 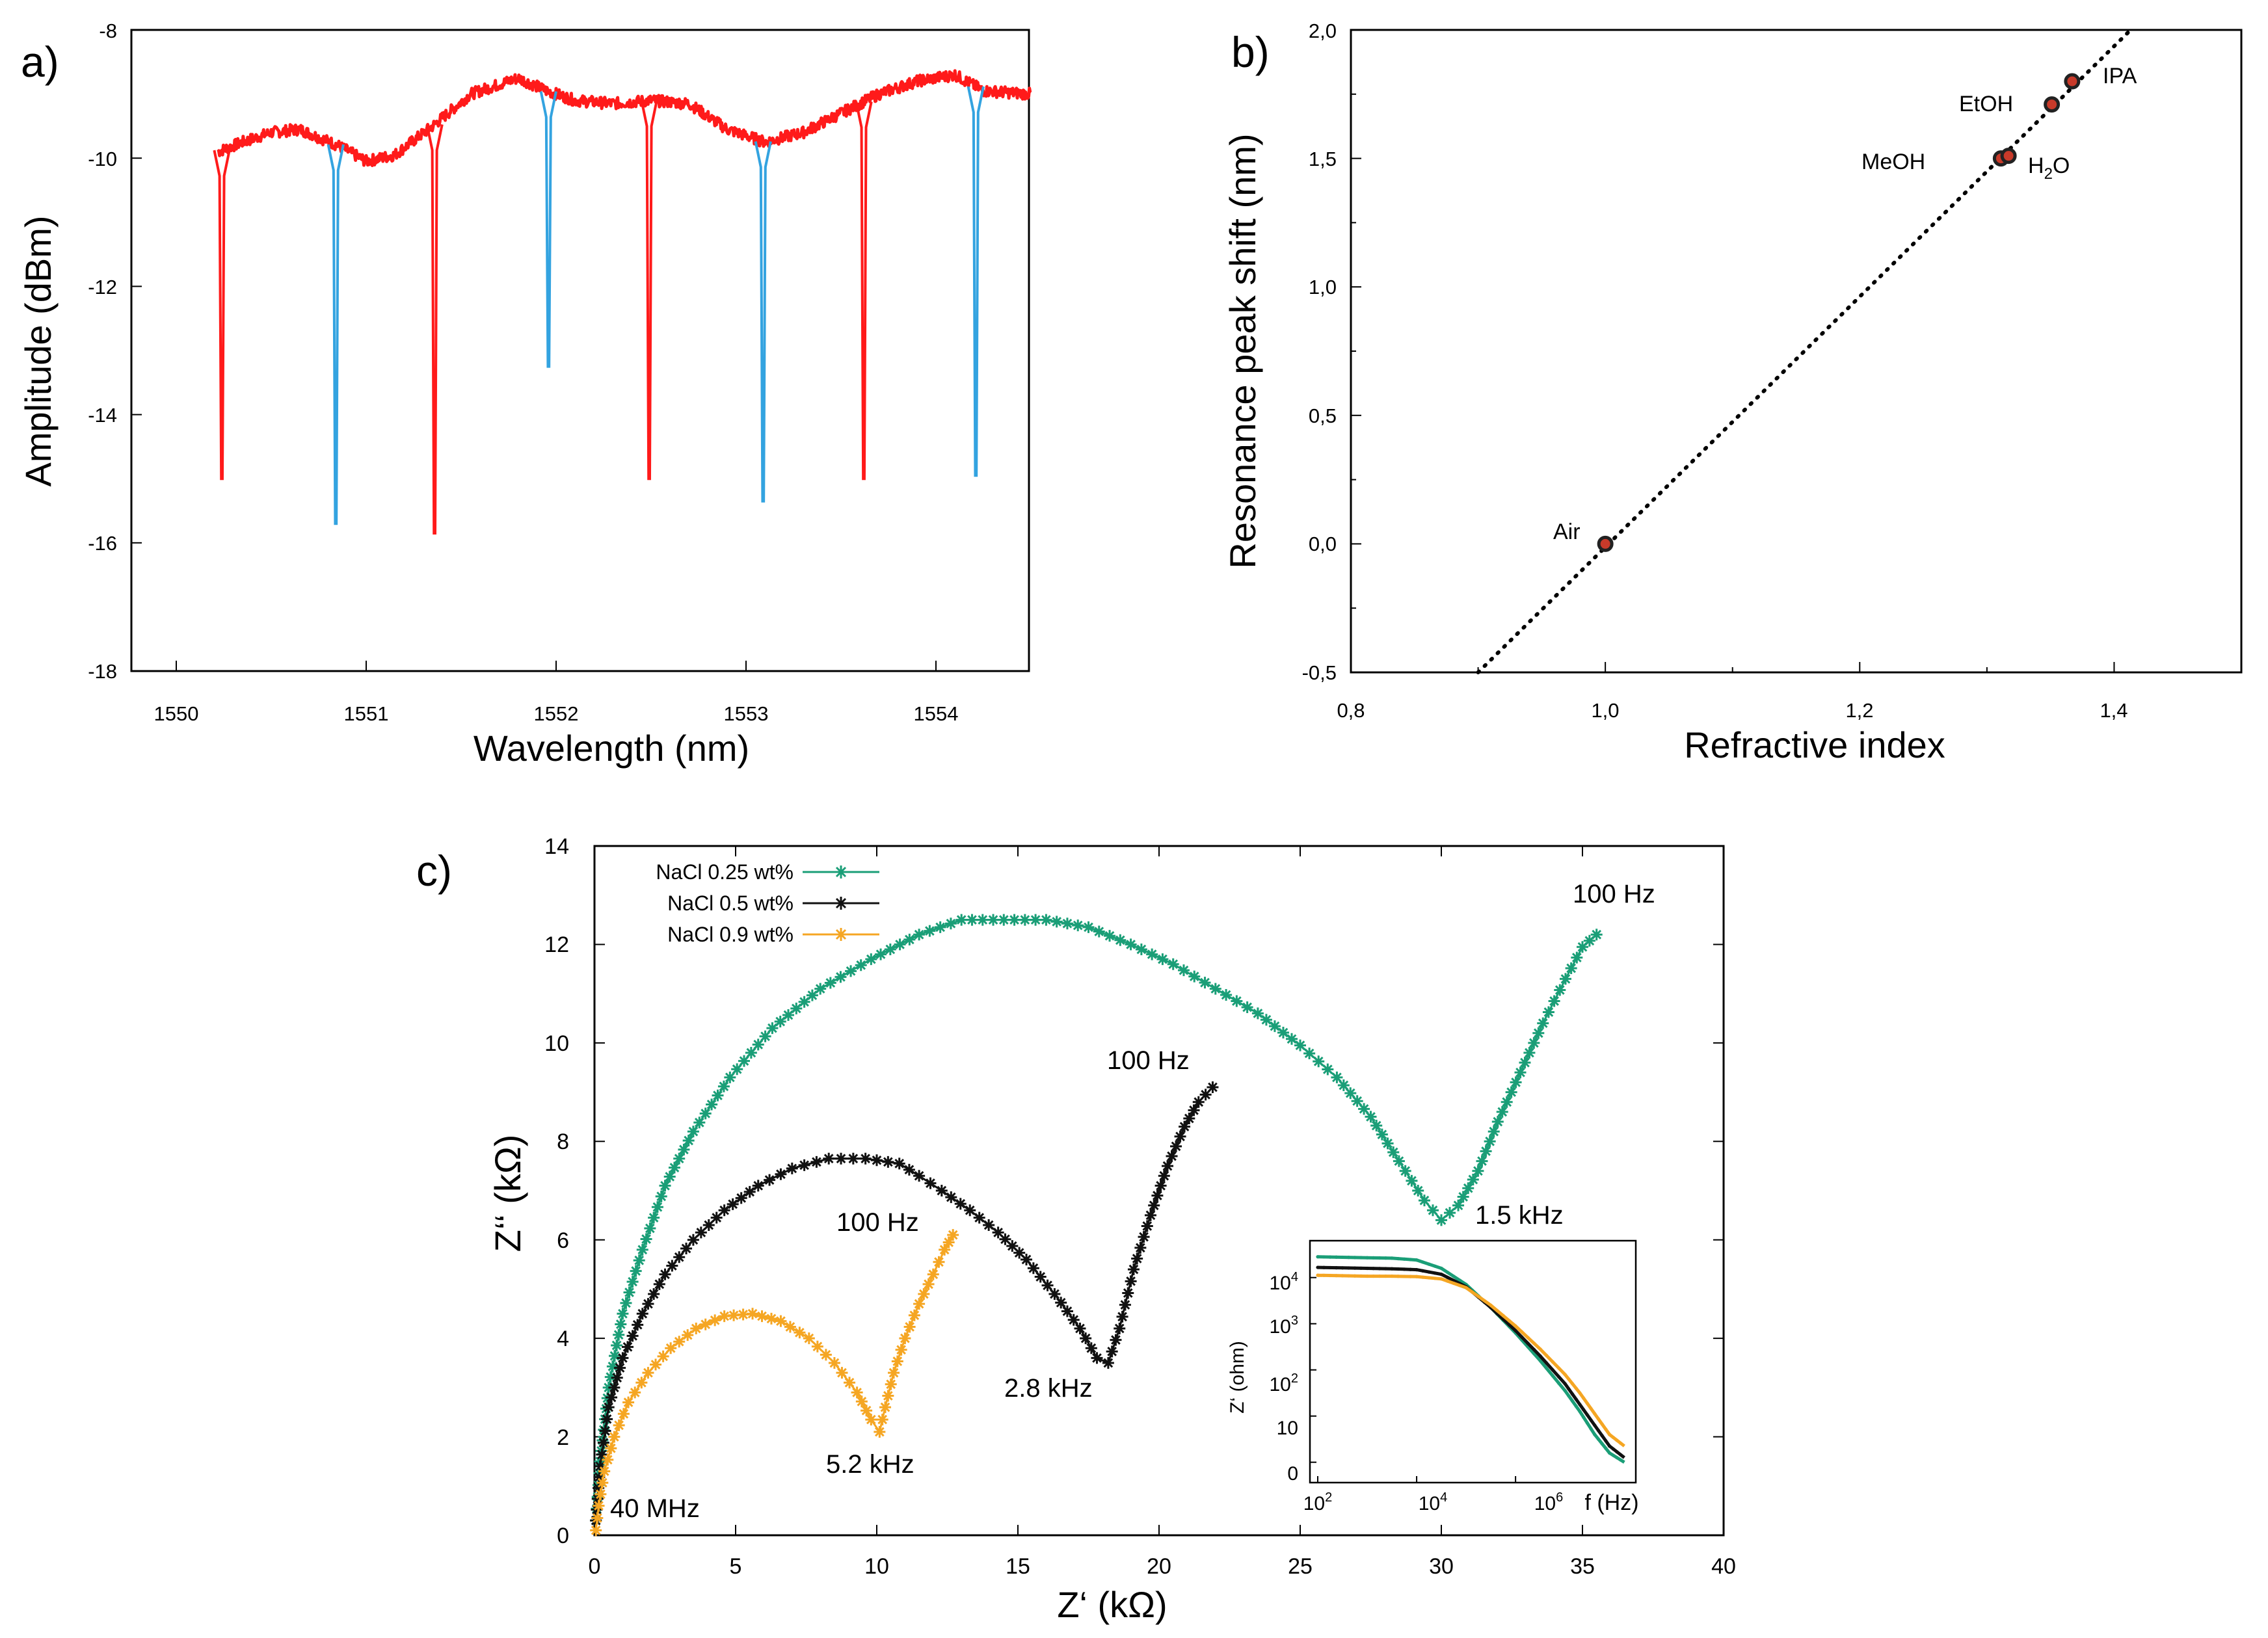 What do you see at coordinates (556, 1043) in the screenshot?
I see `panel-c-y-tick-label-5: 10` at bounding box center [556, 1043].